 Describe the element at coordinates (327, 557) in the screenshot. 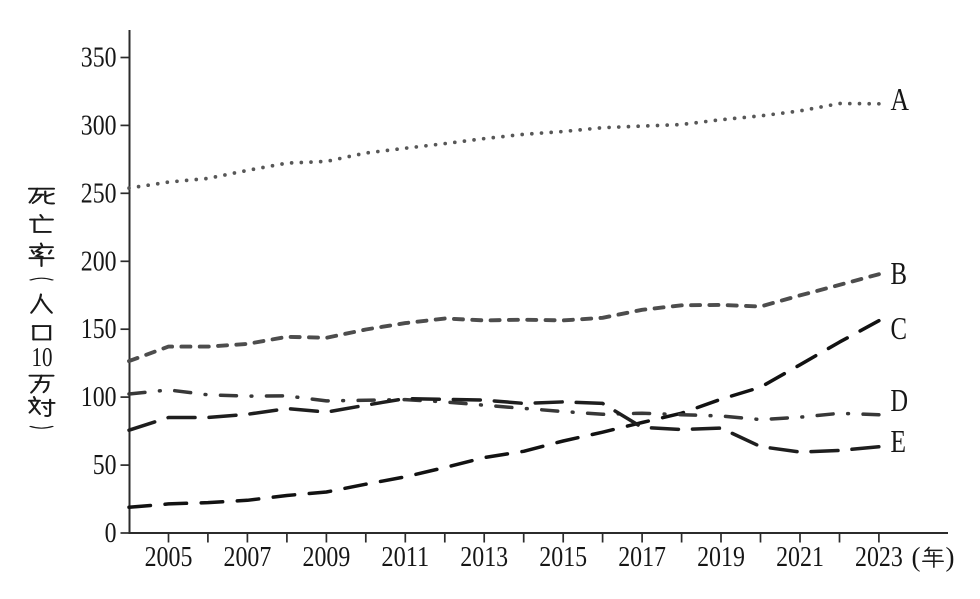

I see `svg-text: 2009` at that location.